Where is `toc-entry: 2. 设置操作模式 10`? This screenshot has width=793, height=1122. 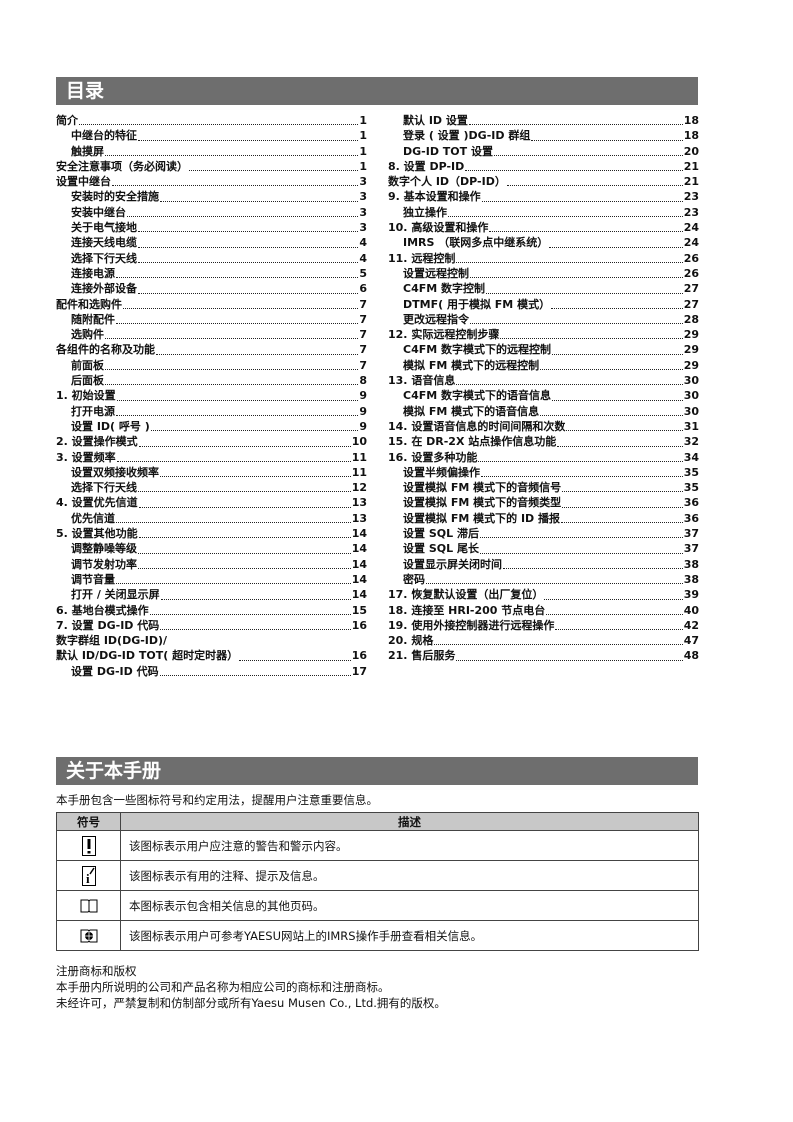
toc-entry: 2. 设置操作模式 10 is located at coordinates (211, 441).